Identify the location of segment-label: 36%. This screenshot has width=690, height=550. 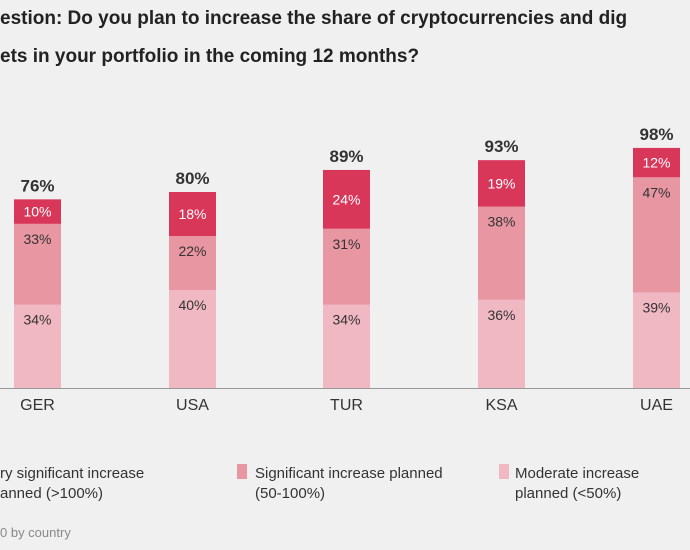
(501, 315).